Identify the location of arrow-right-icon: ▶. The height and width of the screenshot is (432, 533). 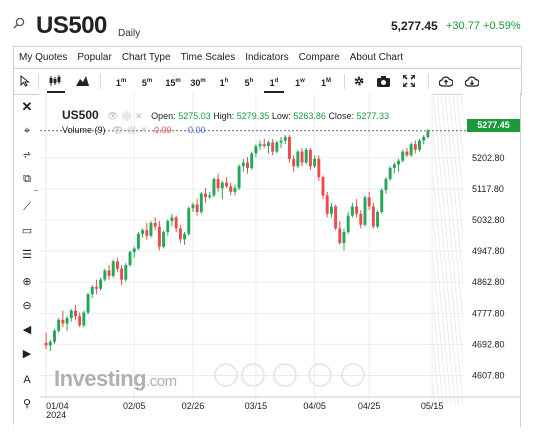
(27, 354).